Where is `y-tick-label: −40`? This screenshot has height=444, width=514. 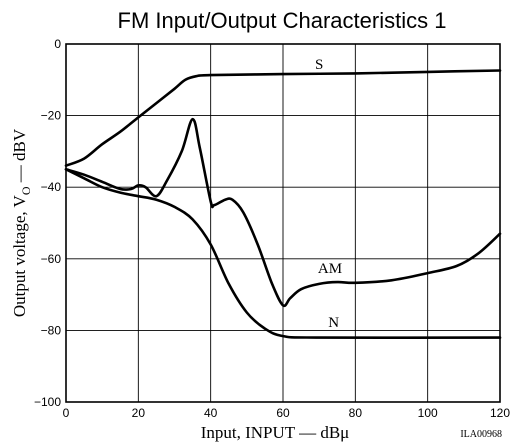
y-tick-label: −40 is located at coordinates (51, 187).